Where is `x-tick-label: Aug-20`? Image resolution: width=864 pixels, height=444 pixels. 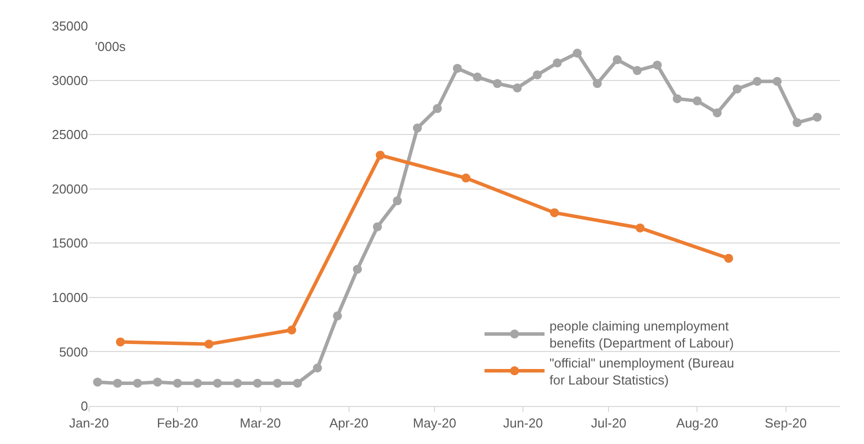
x-tick-label: Aug-20 is located at coordinates (697, 423).